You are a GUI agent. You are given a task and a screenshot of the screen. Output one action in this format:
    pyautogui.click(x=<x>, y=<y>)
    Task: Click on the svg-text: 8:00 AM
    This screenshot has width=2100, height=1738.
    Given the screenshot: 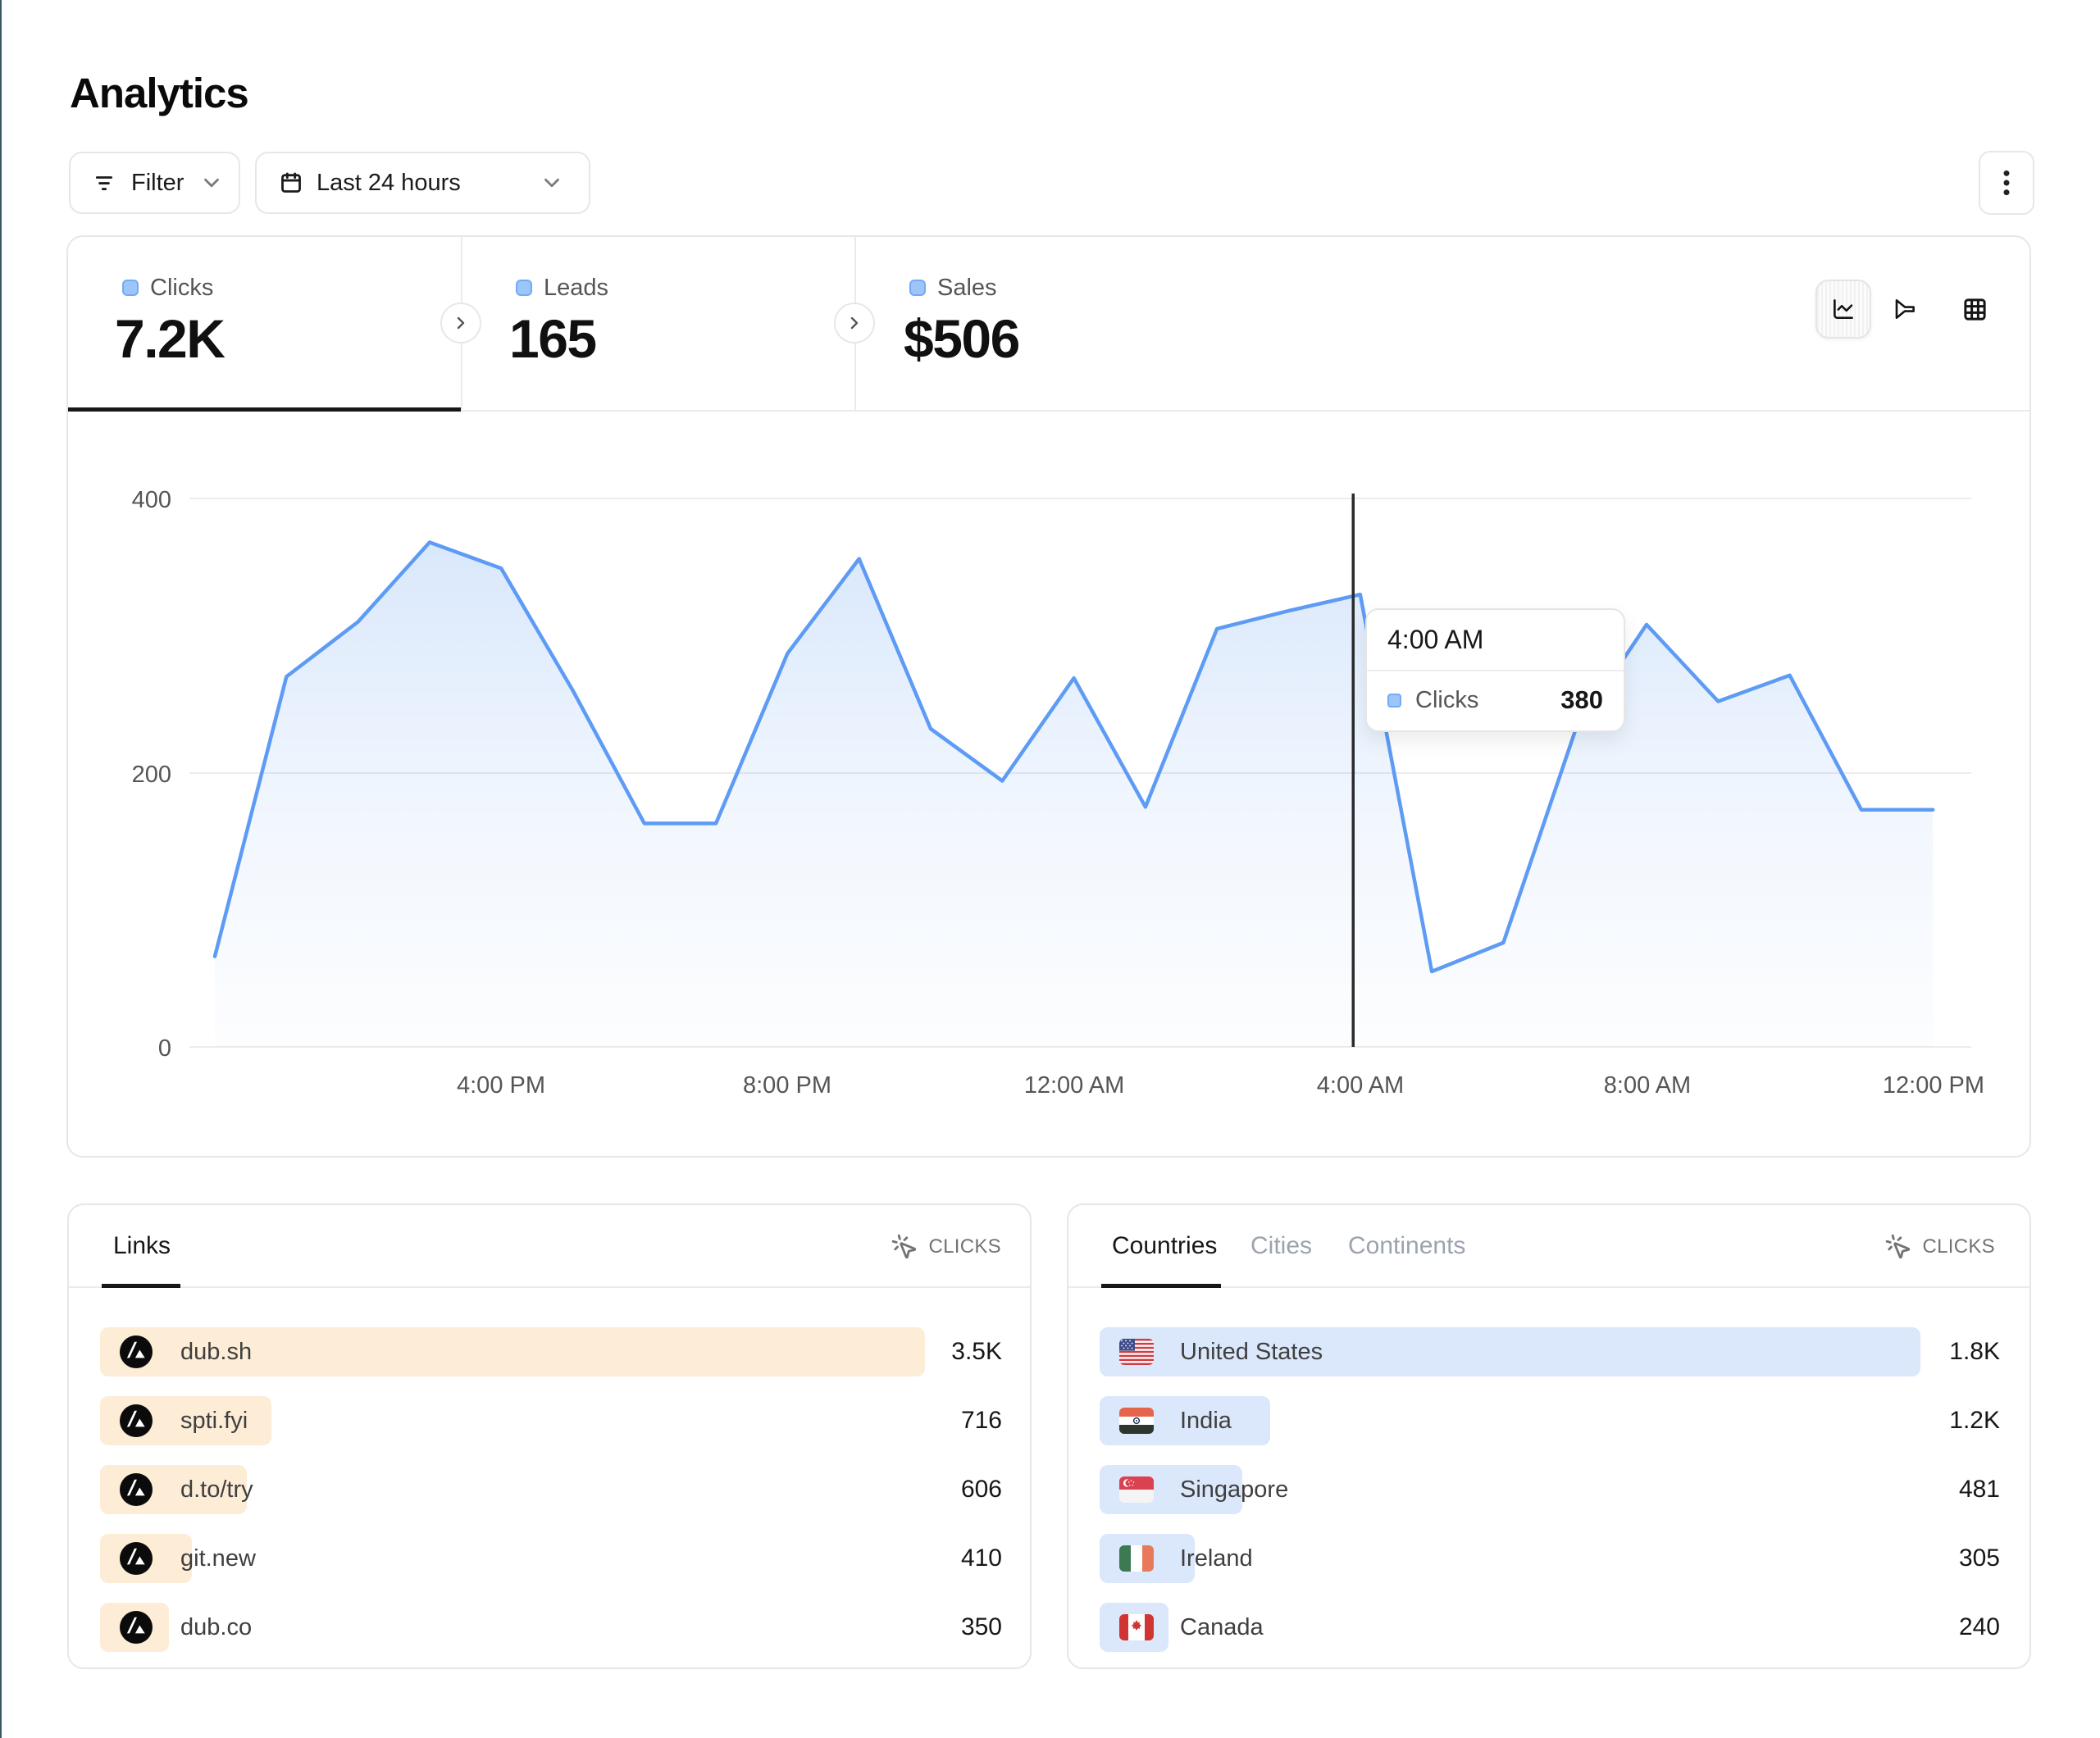 What is the action you would take?
    pyautogui.click(x=1647, y=1085)
    